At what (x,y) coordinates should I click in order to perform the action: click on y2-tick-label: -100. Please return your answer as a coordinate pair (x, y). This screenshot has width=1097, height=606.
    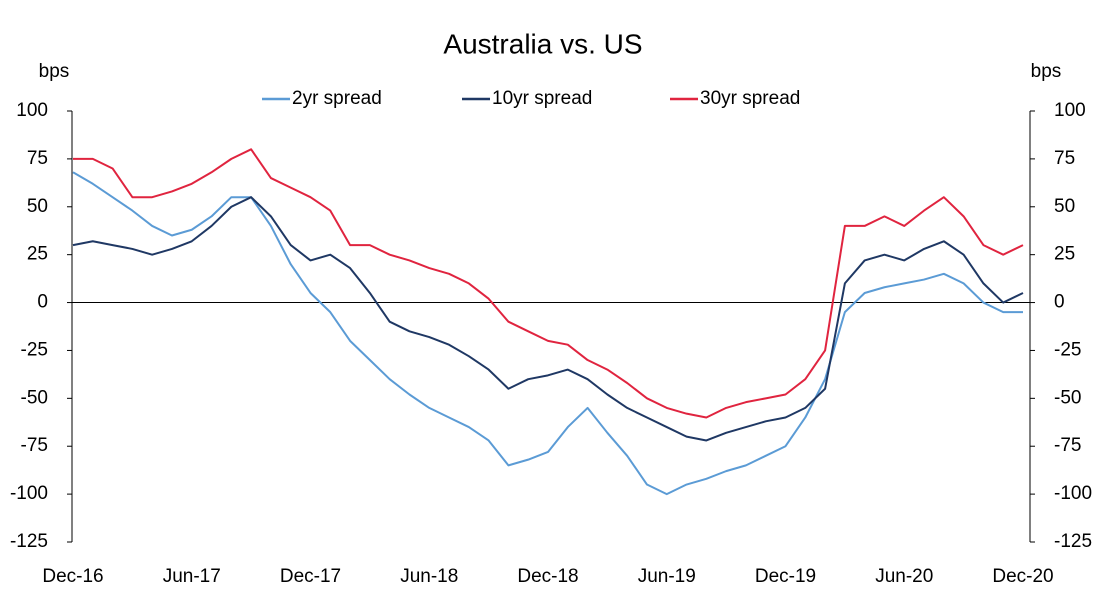
    Looking at the image, I should click on (1073, 493).